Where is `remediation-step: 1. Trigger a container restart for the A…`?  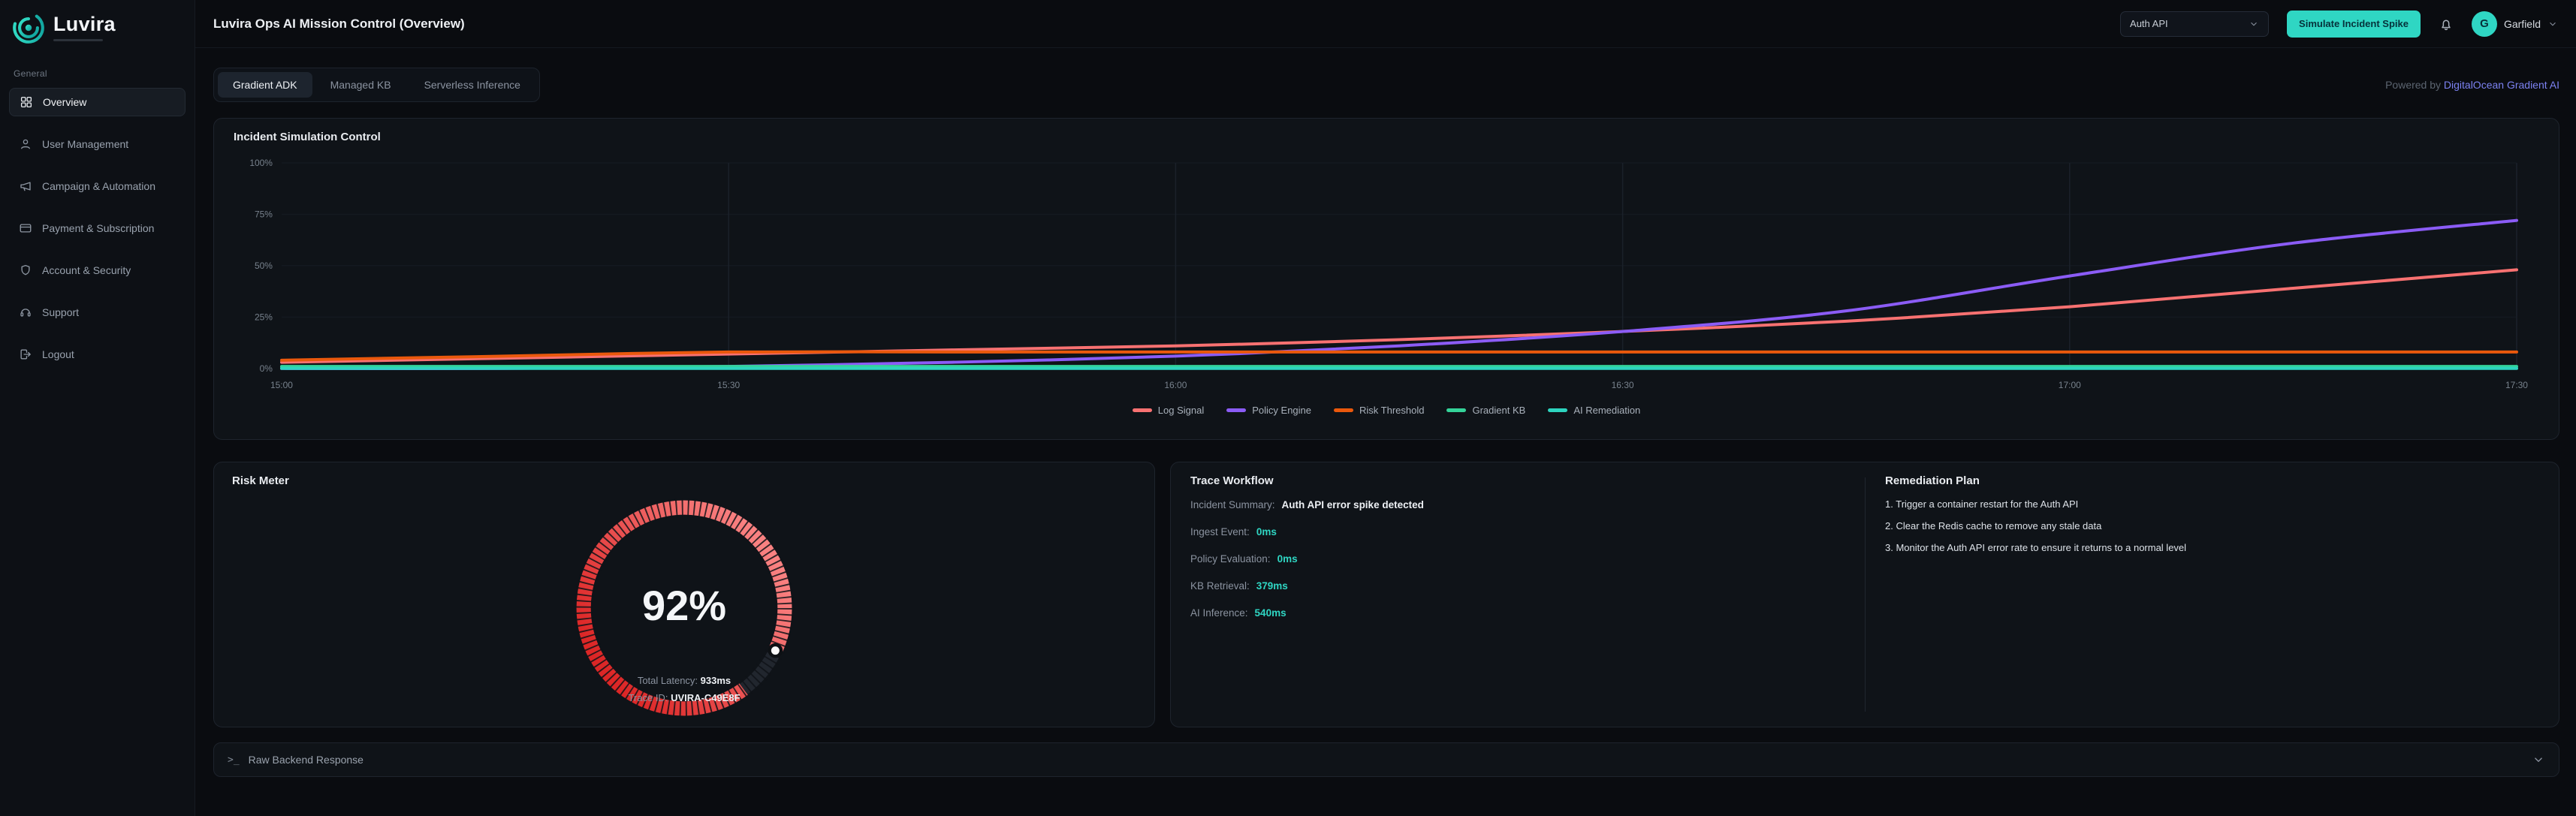 remediation-step: 1. Trigger a container restart for the A… is located at coordinates (2212, 504).